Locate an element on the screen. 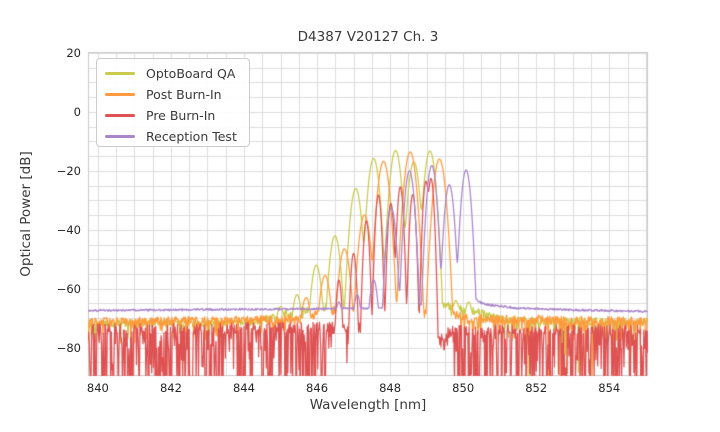 This screenshot has height=432, width=720. legend-label: Reception Test is located at coordinates (191, 136).